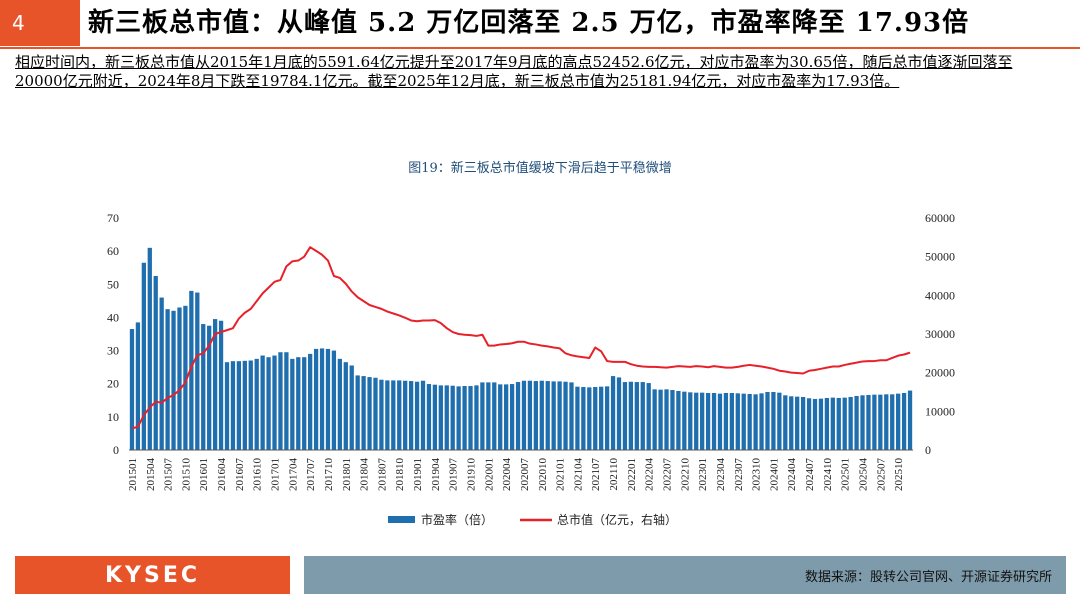  I want to click on y-right-tick-label: 60000, so click(940, 218).